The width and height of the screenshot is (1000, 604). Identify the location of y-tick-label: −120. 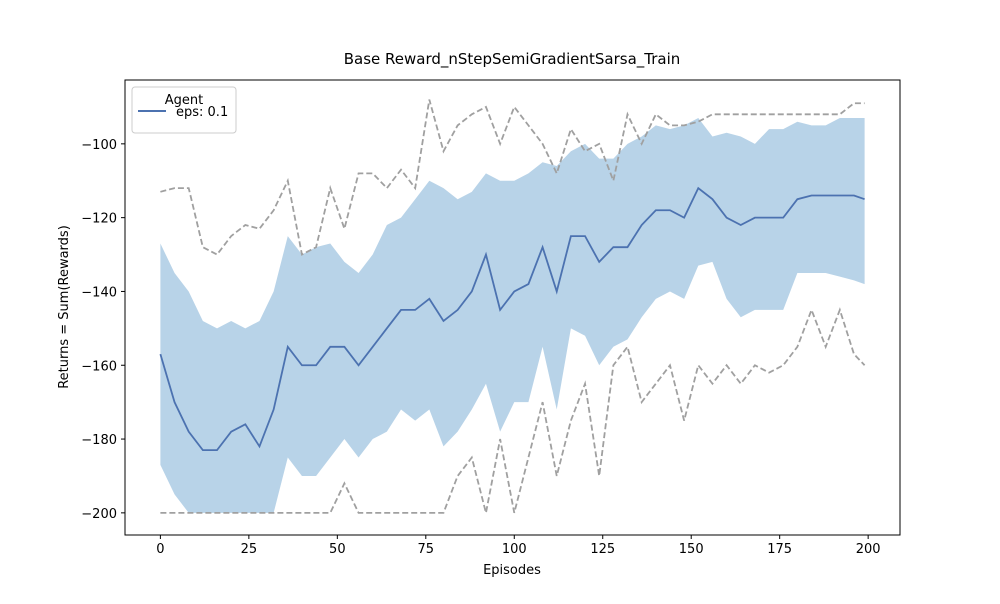
(99, 219).